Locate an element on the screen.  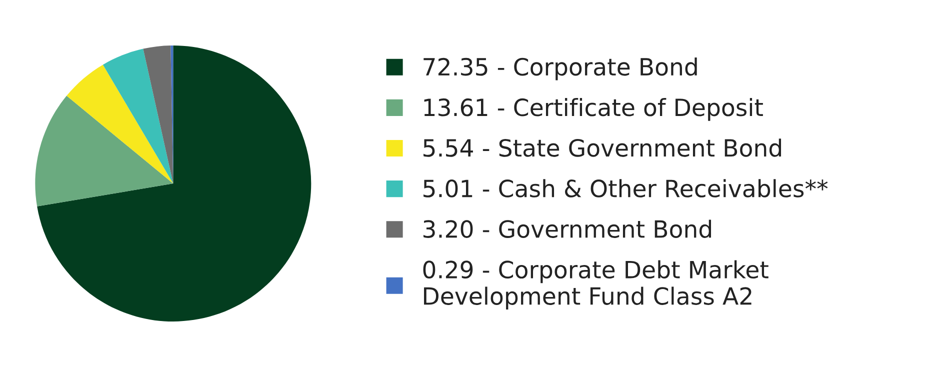
legend-label: 3.20 - Government Bond is located at coordinates (568, 229).